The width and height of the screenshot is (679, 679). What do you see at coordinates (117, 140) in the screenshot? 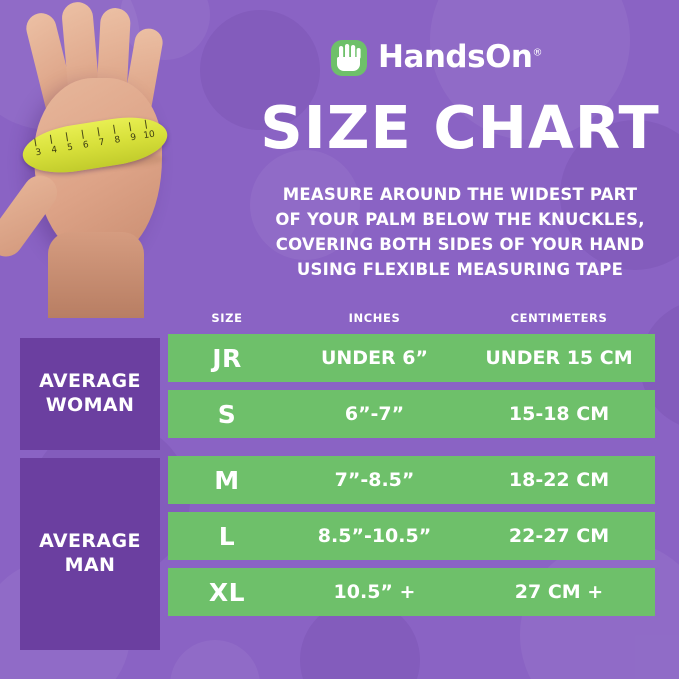
I see `tape-number: 8` at bounding box center [117, 140].